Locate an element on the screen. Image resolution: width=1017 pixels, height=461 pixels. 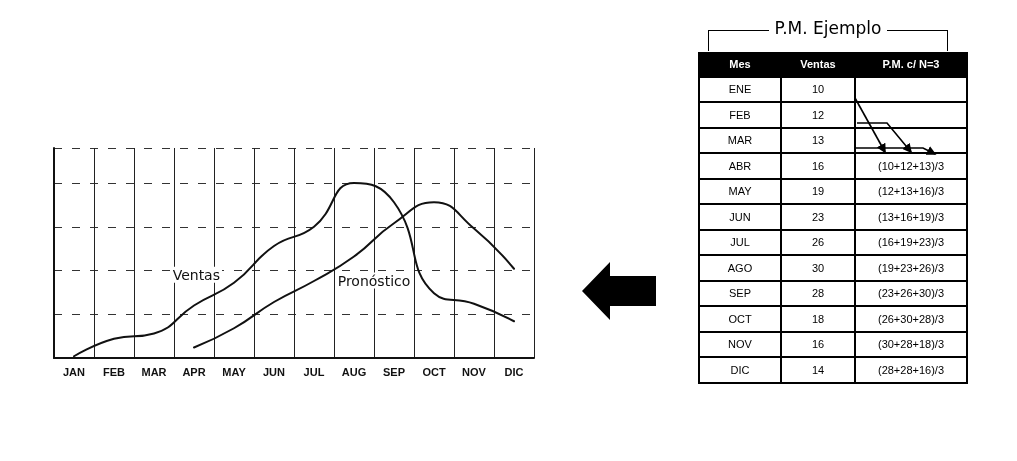
data-label: 23 is located at coordinates (818, 217).